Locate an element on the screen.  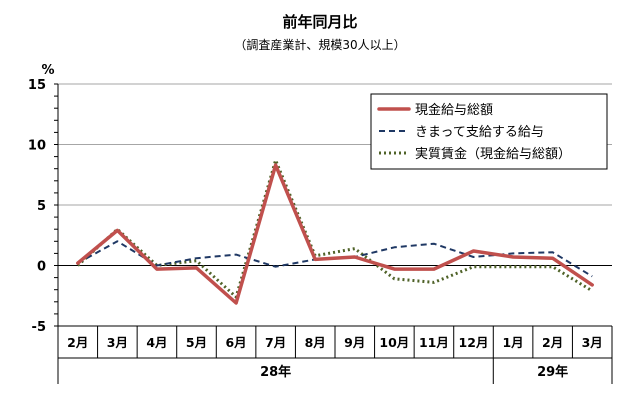
y-tick-label: 10 is located at coordinates (37, 146).